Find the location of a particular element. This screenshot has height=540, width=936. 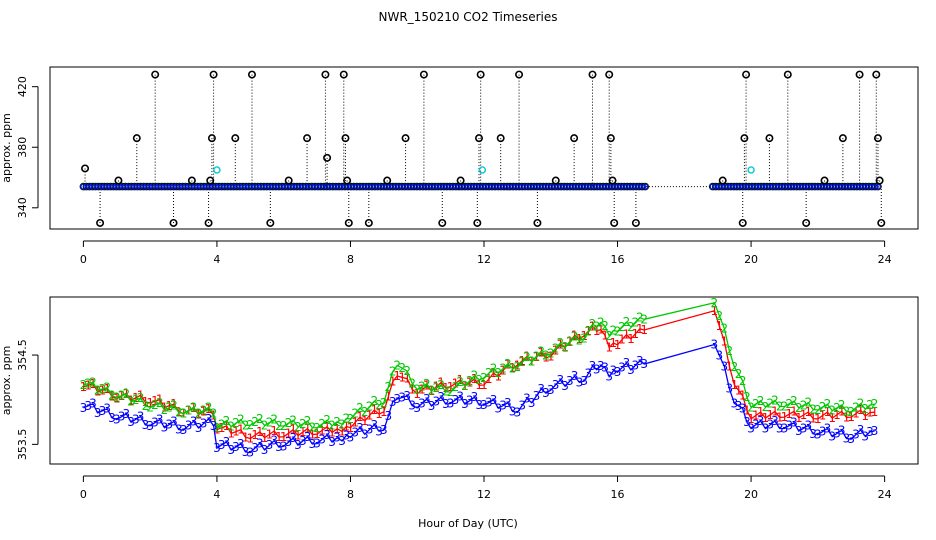

y-tick-label: 354.5 is located at coordinates (22, 355).